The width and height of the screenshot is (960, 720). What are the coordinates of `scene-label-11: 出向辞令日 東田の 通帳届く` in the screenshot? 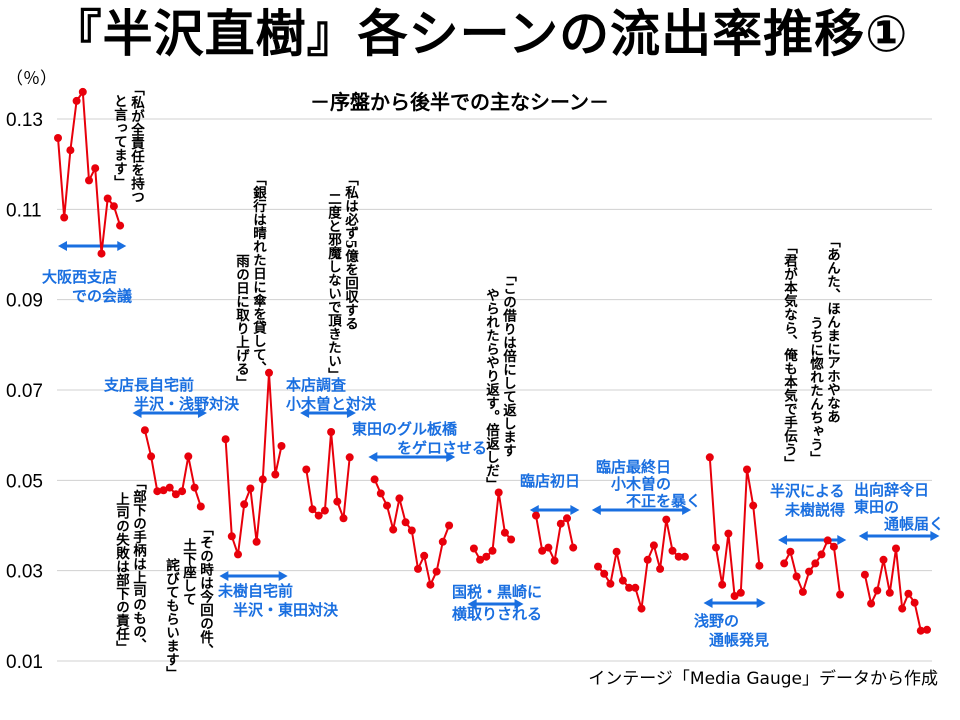 It's located at (899, 507).